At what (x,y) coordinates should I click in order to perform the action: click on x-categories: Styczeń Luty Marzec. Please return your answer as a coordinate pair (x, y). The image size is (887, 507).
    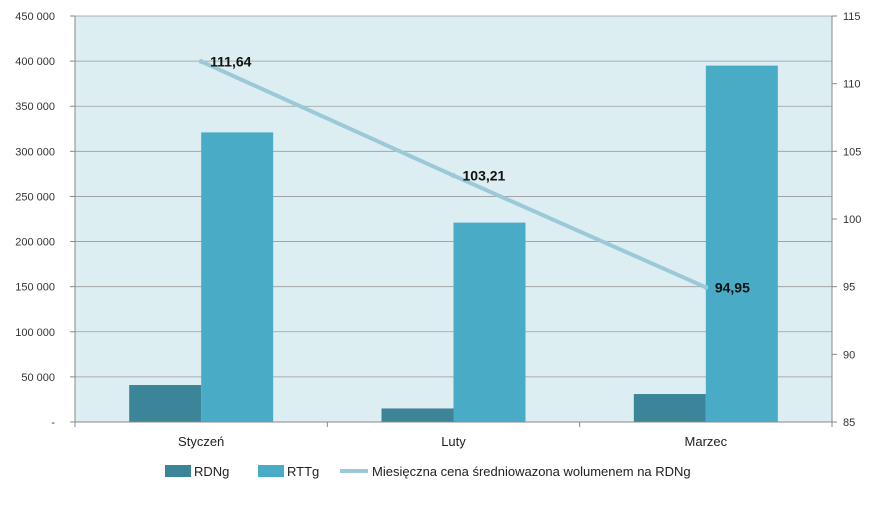
    Looking at the image, I should click on (453, 435).